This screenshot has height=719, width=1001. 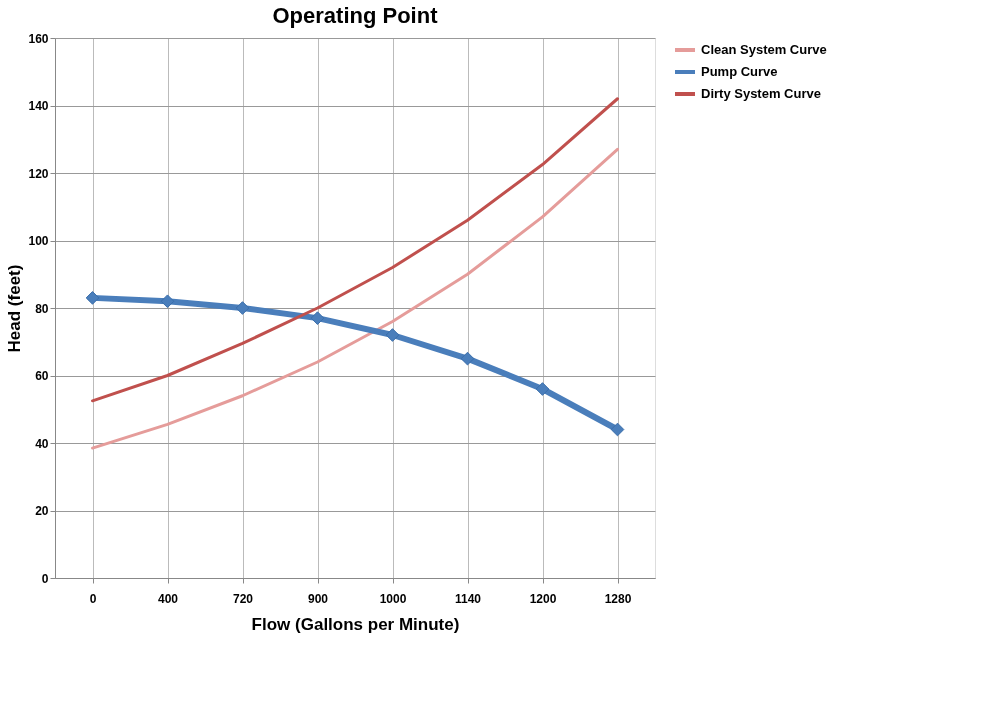 I want to click on y-tick-label: 120, so click(x=38, y=173).